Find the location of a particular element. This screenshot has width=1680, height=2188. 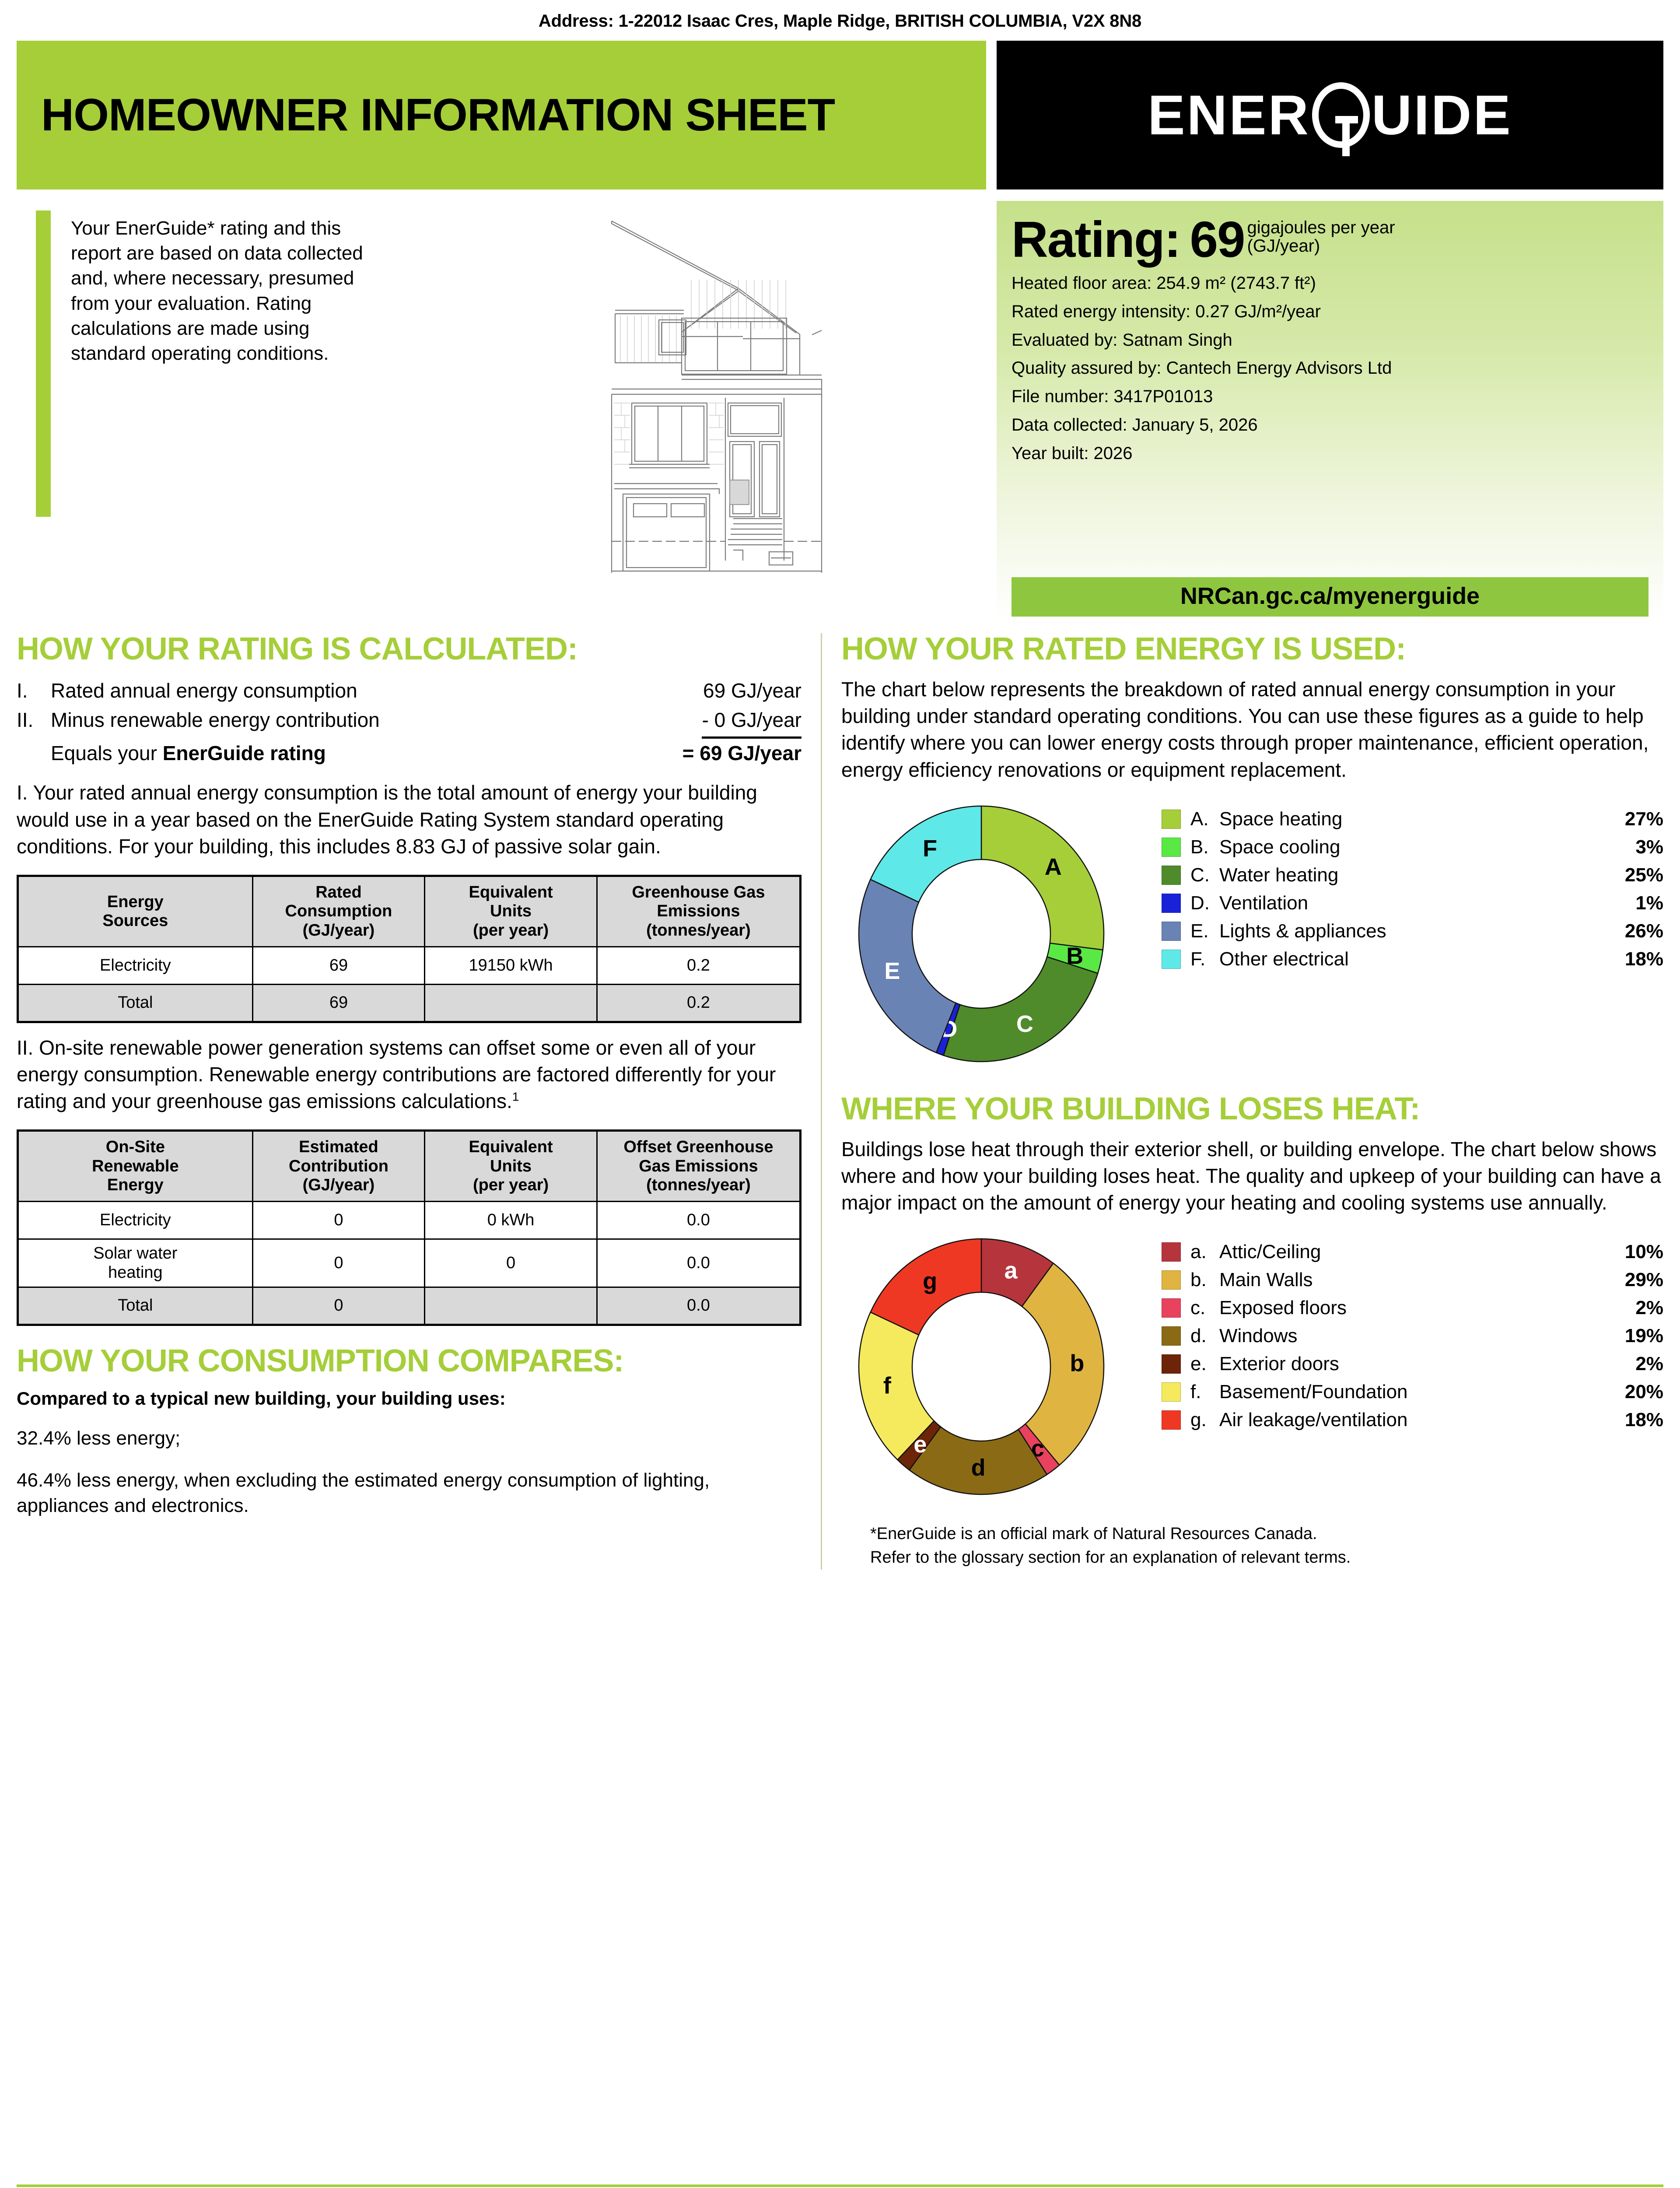

legend-letter: B. is located at coordinates (1199, 847).